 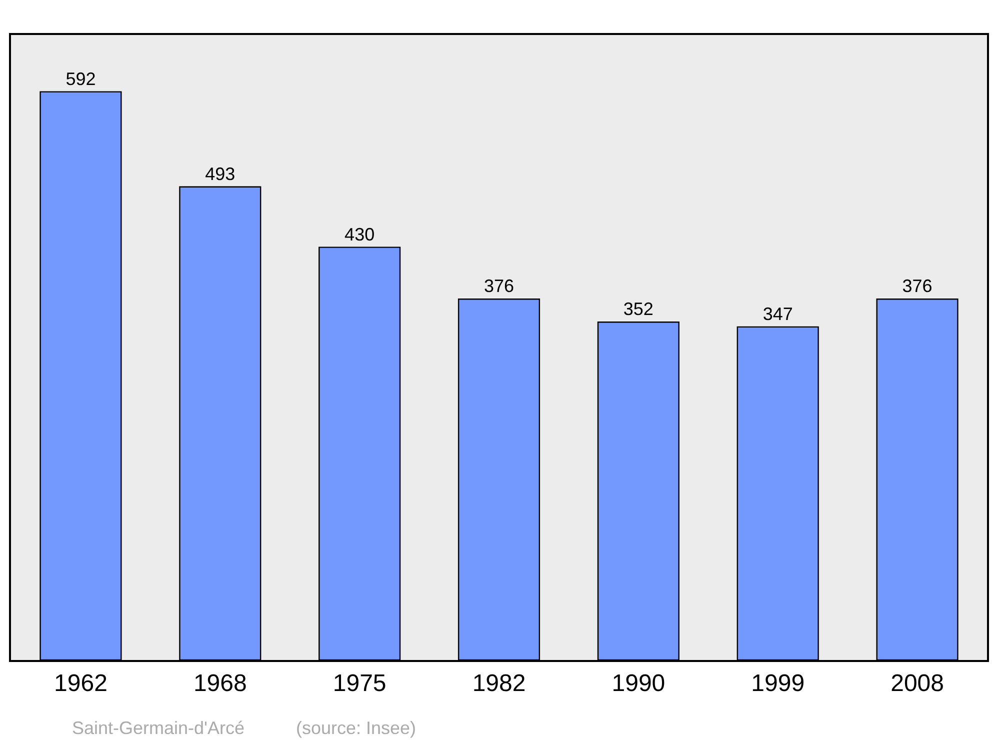 What do you see at coordinates (359, 234) in the screenshot?
I see `data-label: 430` at bounding box center [359, 234].